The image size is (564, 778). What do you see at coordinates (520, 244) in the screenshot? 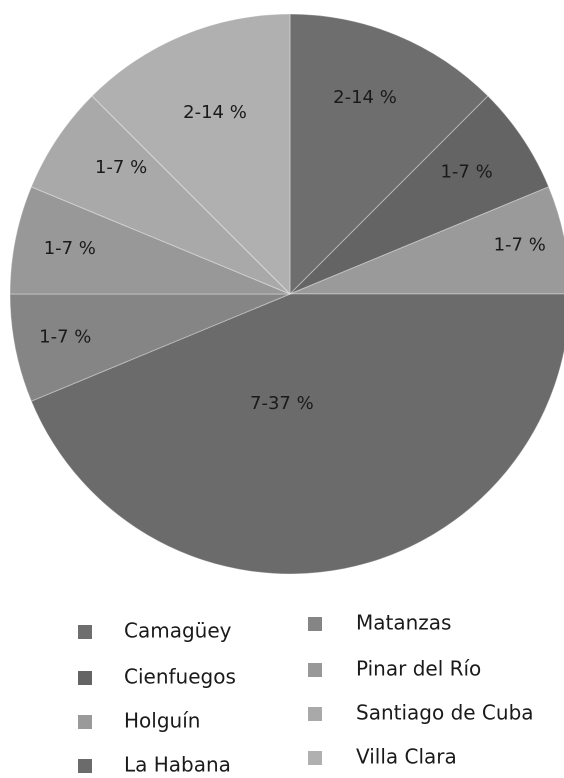
I see `slice-label-holguin: 1-7 %` at bounding box center [520, 244].